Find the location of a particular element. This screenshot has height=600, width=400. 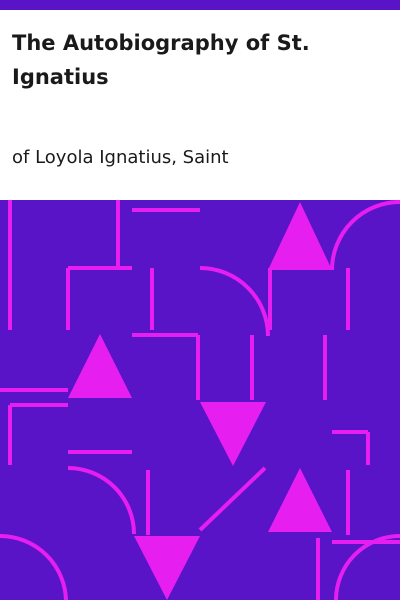

pattern-line is located at coordinates (232, 499).